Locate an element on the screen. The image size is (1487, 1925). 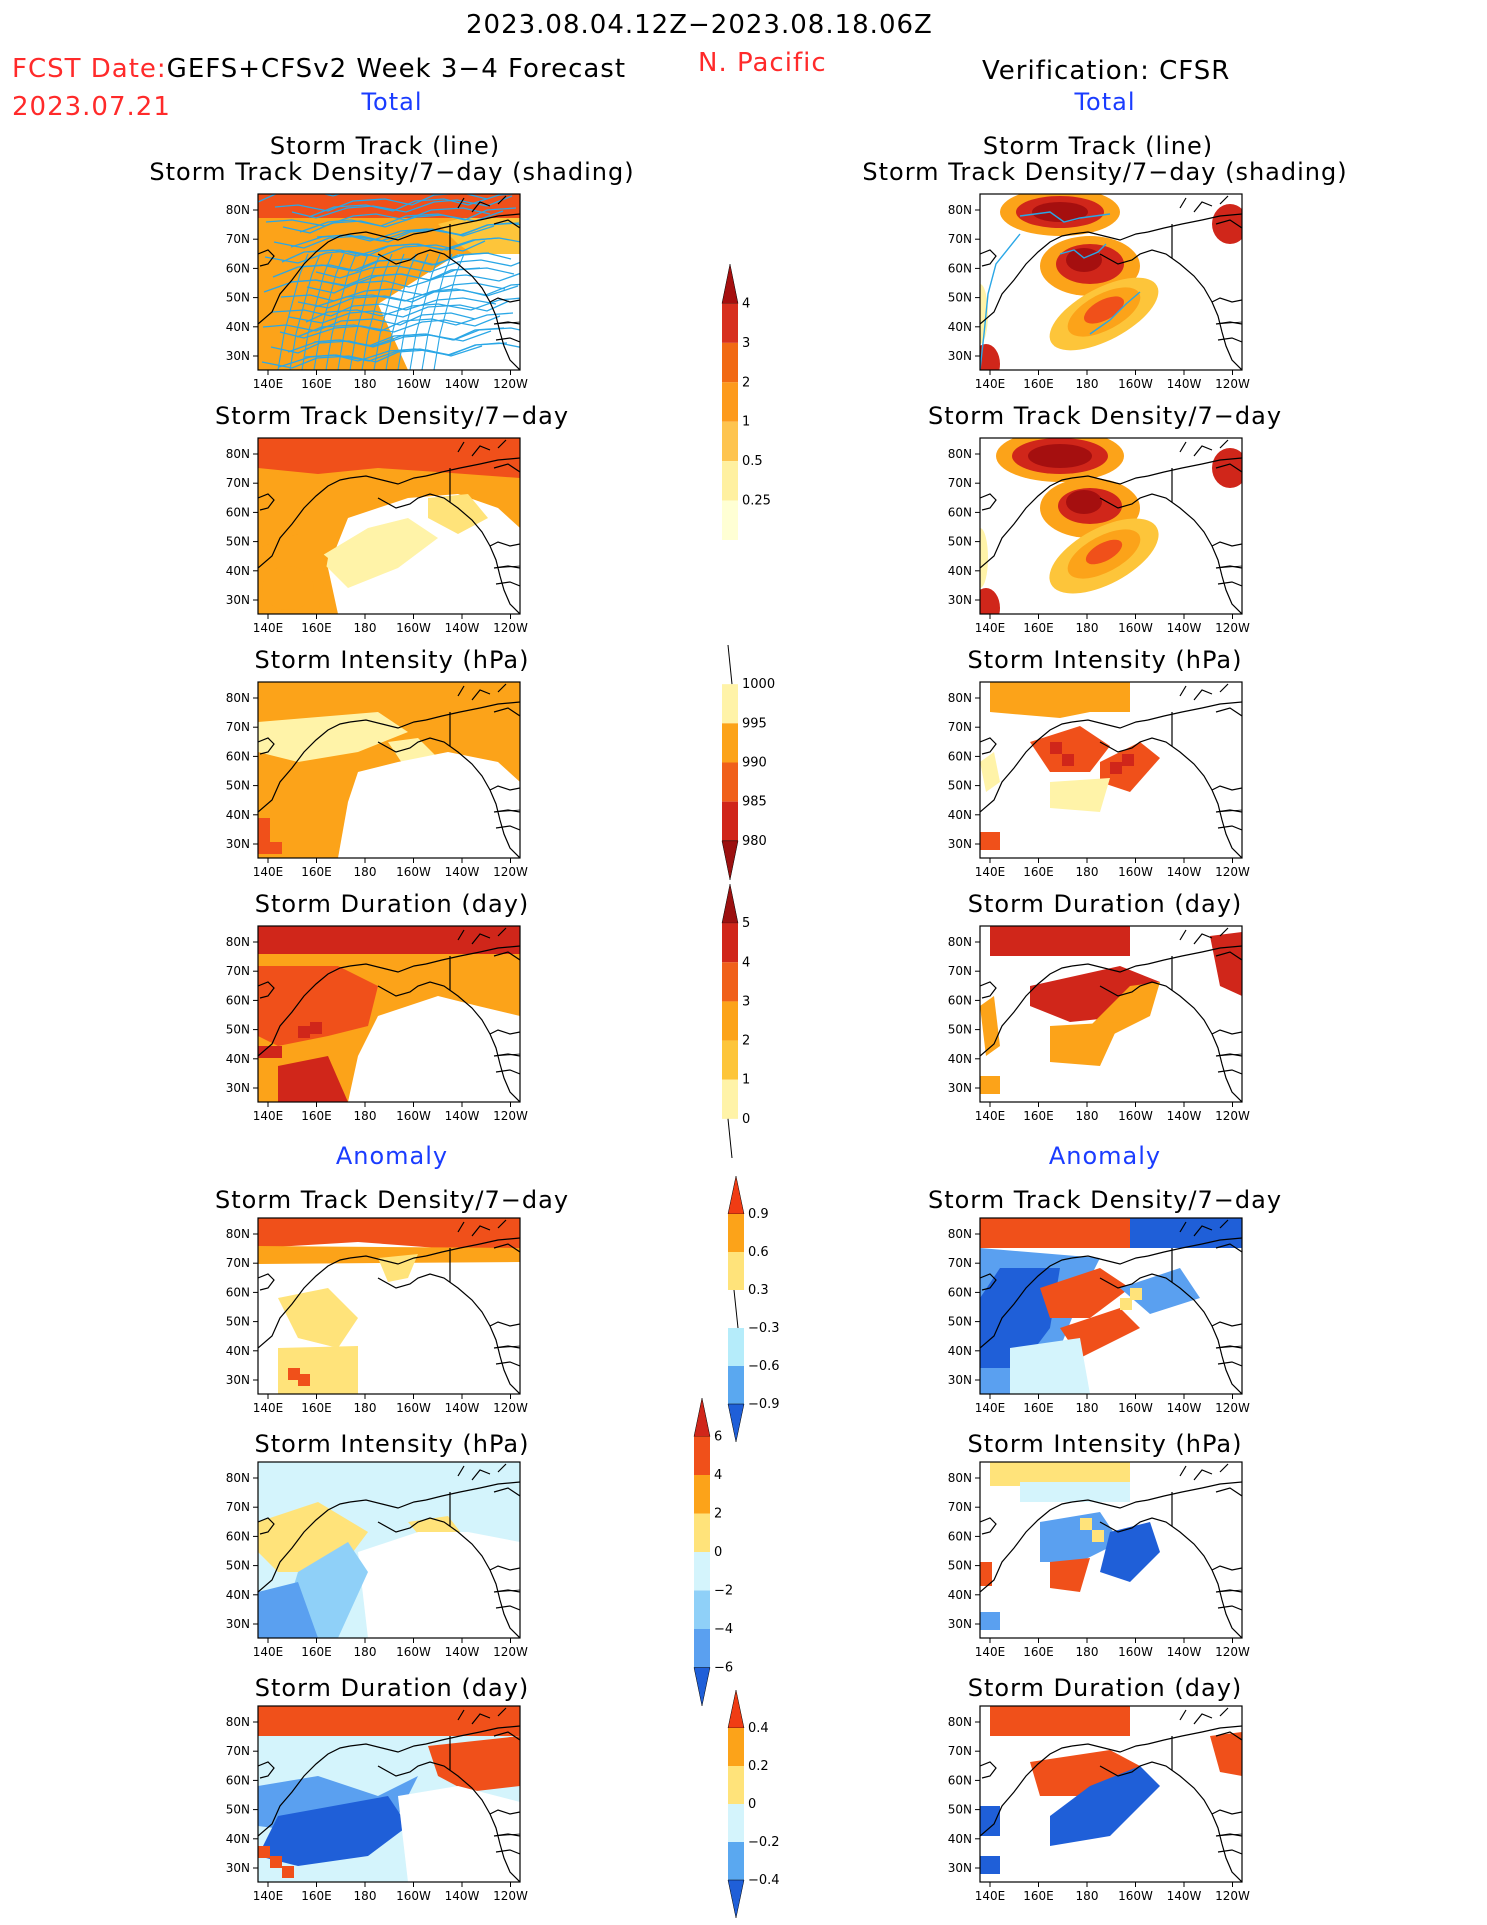
title-intensity-right: Storm Intensity (hPa) is located at coordinates (1105, 660).